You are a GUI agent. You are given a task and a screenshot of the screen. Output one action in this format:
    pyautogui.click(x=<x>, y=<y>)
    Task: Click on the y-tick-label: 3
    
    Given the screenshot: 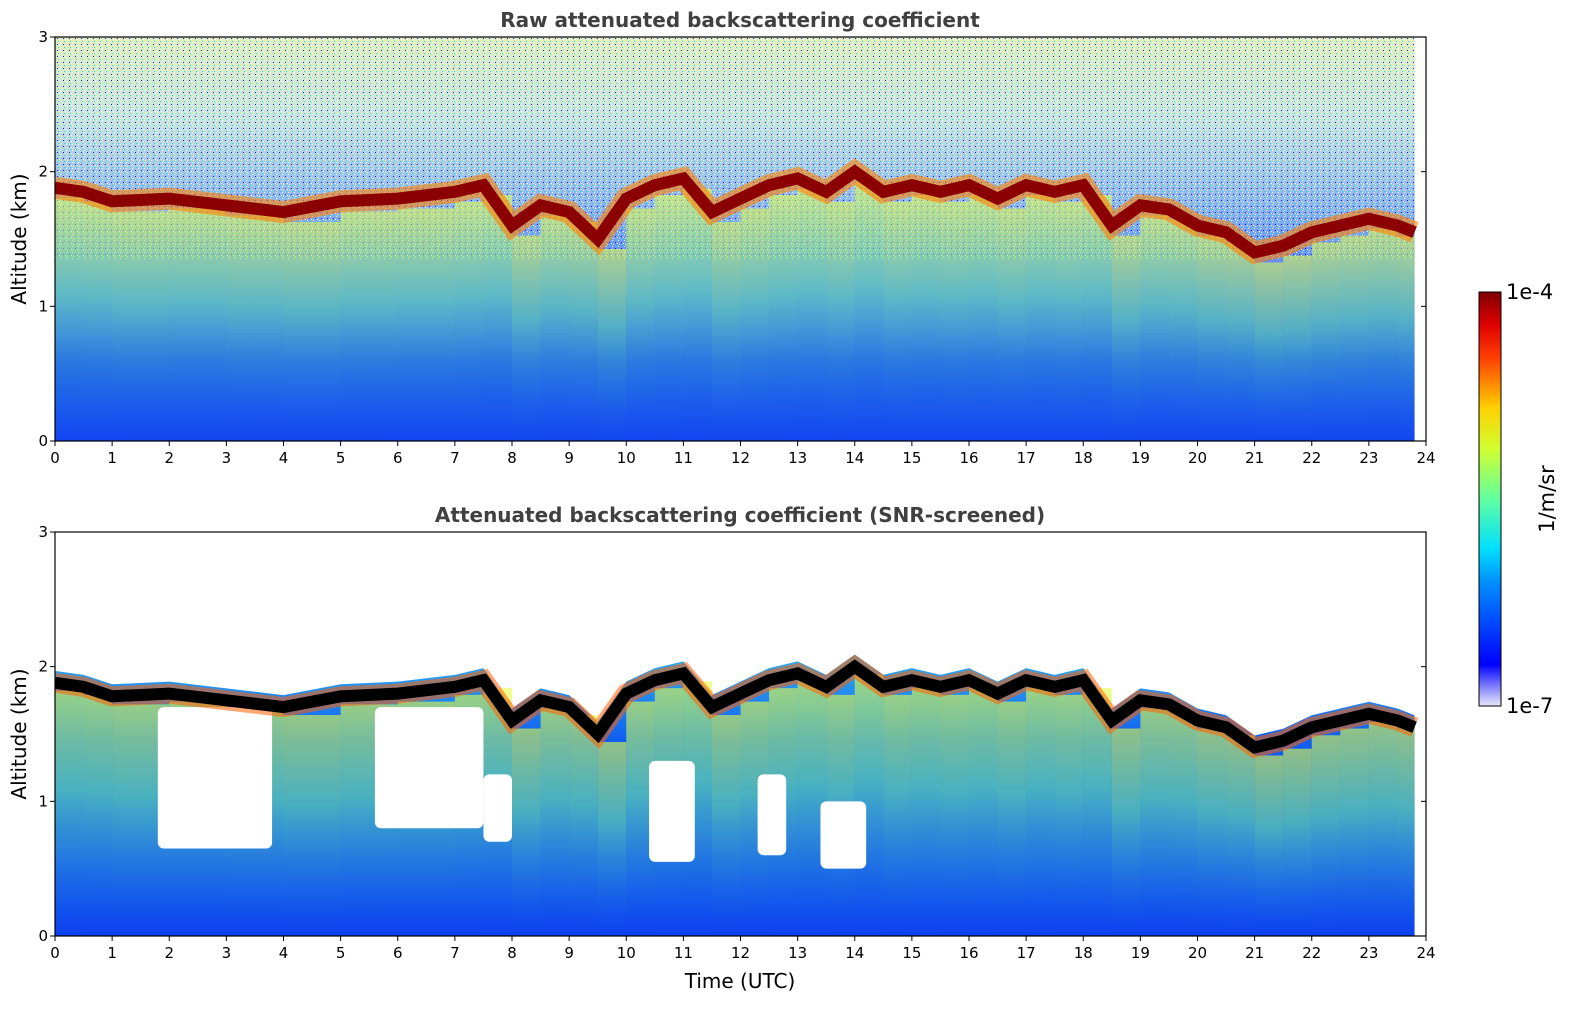 What is the action you would take?
    pyautogui.click(x=43, y=37)
    